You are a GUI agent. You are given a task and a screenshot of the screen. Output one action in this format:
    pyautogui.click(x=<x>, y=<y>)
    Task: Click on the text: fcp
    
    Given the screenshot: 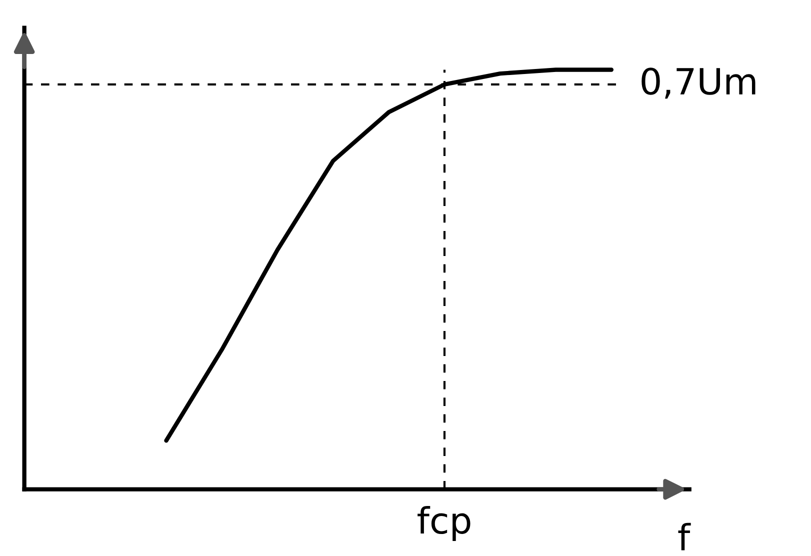 What is the action you would take?
    pyautogui.click(x=444, y=524)
    